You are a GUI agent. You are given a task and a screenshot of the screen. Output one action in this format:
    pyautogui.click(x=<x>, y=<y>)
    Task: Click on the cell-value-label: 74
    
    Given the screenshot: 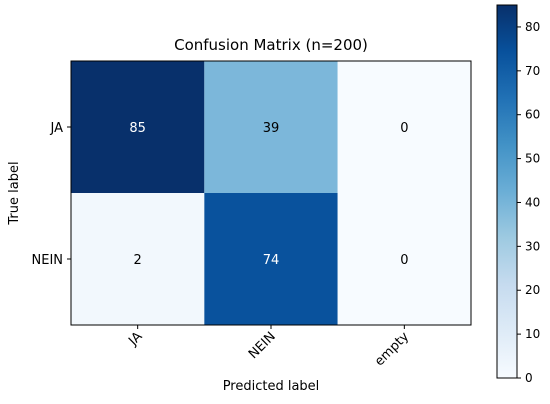 What is the action you would take?
    pyautogui.click(x=271, y=260)
    